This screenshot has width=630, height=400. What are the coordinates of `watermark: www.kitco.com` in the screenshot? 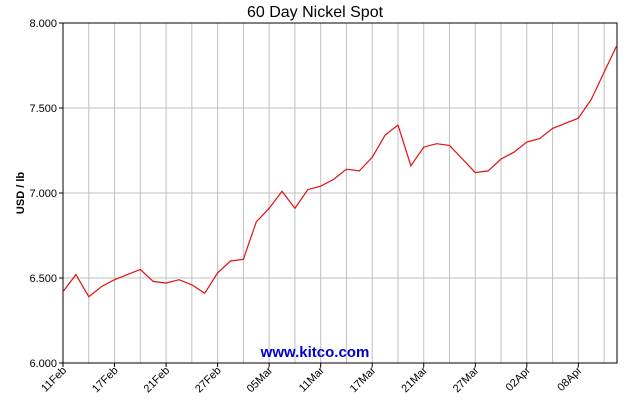 It's located at (315, 352).